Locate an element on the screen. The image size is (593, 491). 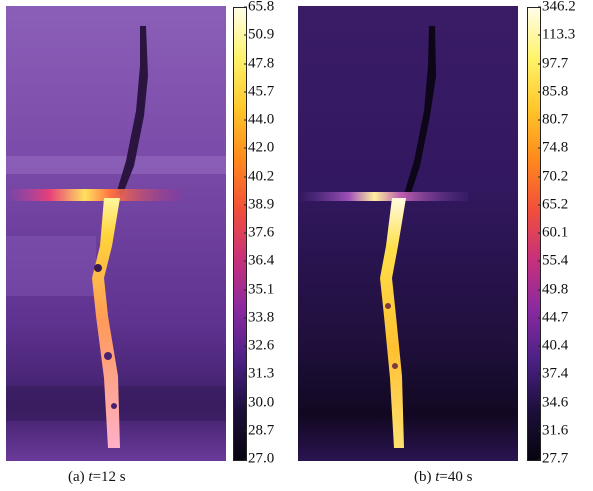
colorbar-tick-label: 97.7 is located at coordinates (553, 63).